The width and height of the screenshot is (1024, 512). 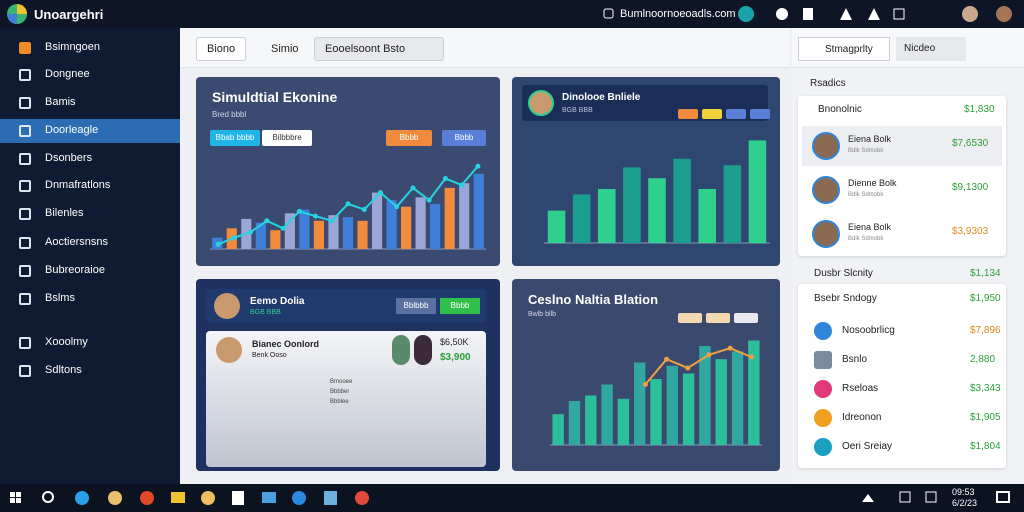 I want to click on person-name: Dienne Bolk, so click(x=872, y=183).